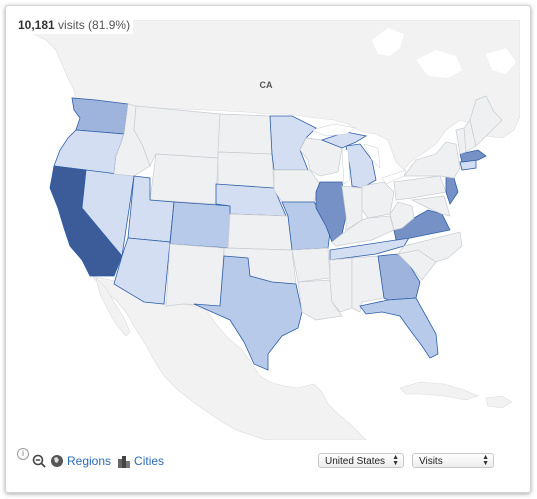 This screenshot has width=537, height=499. I want to click on map-controls: Regions Cities, so click(98, 461).